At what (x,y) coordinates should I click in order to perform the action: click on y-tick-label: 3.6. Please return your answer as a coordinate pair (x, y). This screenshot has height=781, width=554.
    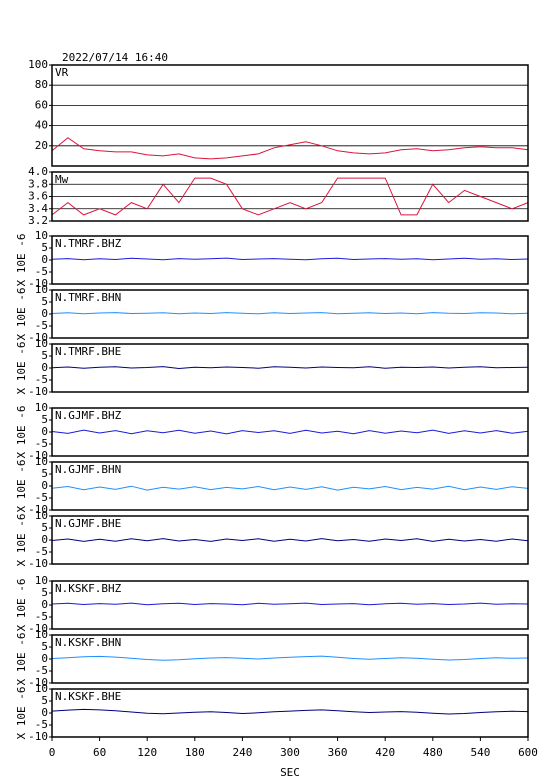
    Looking at the image, I should click on (38, 196).